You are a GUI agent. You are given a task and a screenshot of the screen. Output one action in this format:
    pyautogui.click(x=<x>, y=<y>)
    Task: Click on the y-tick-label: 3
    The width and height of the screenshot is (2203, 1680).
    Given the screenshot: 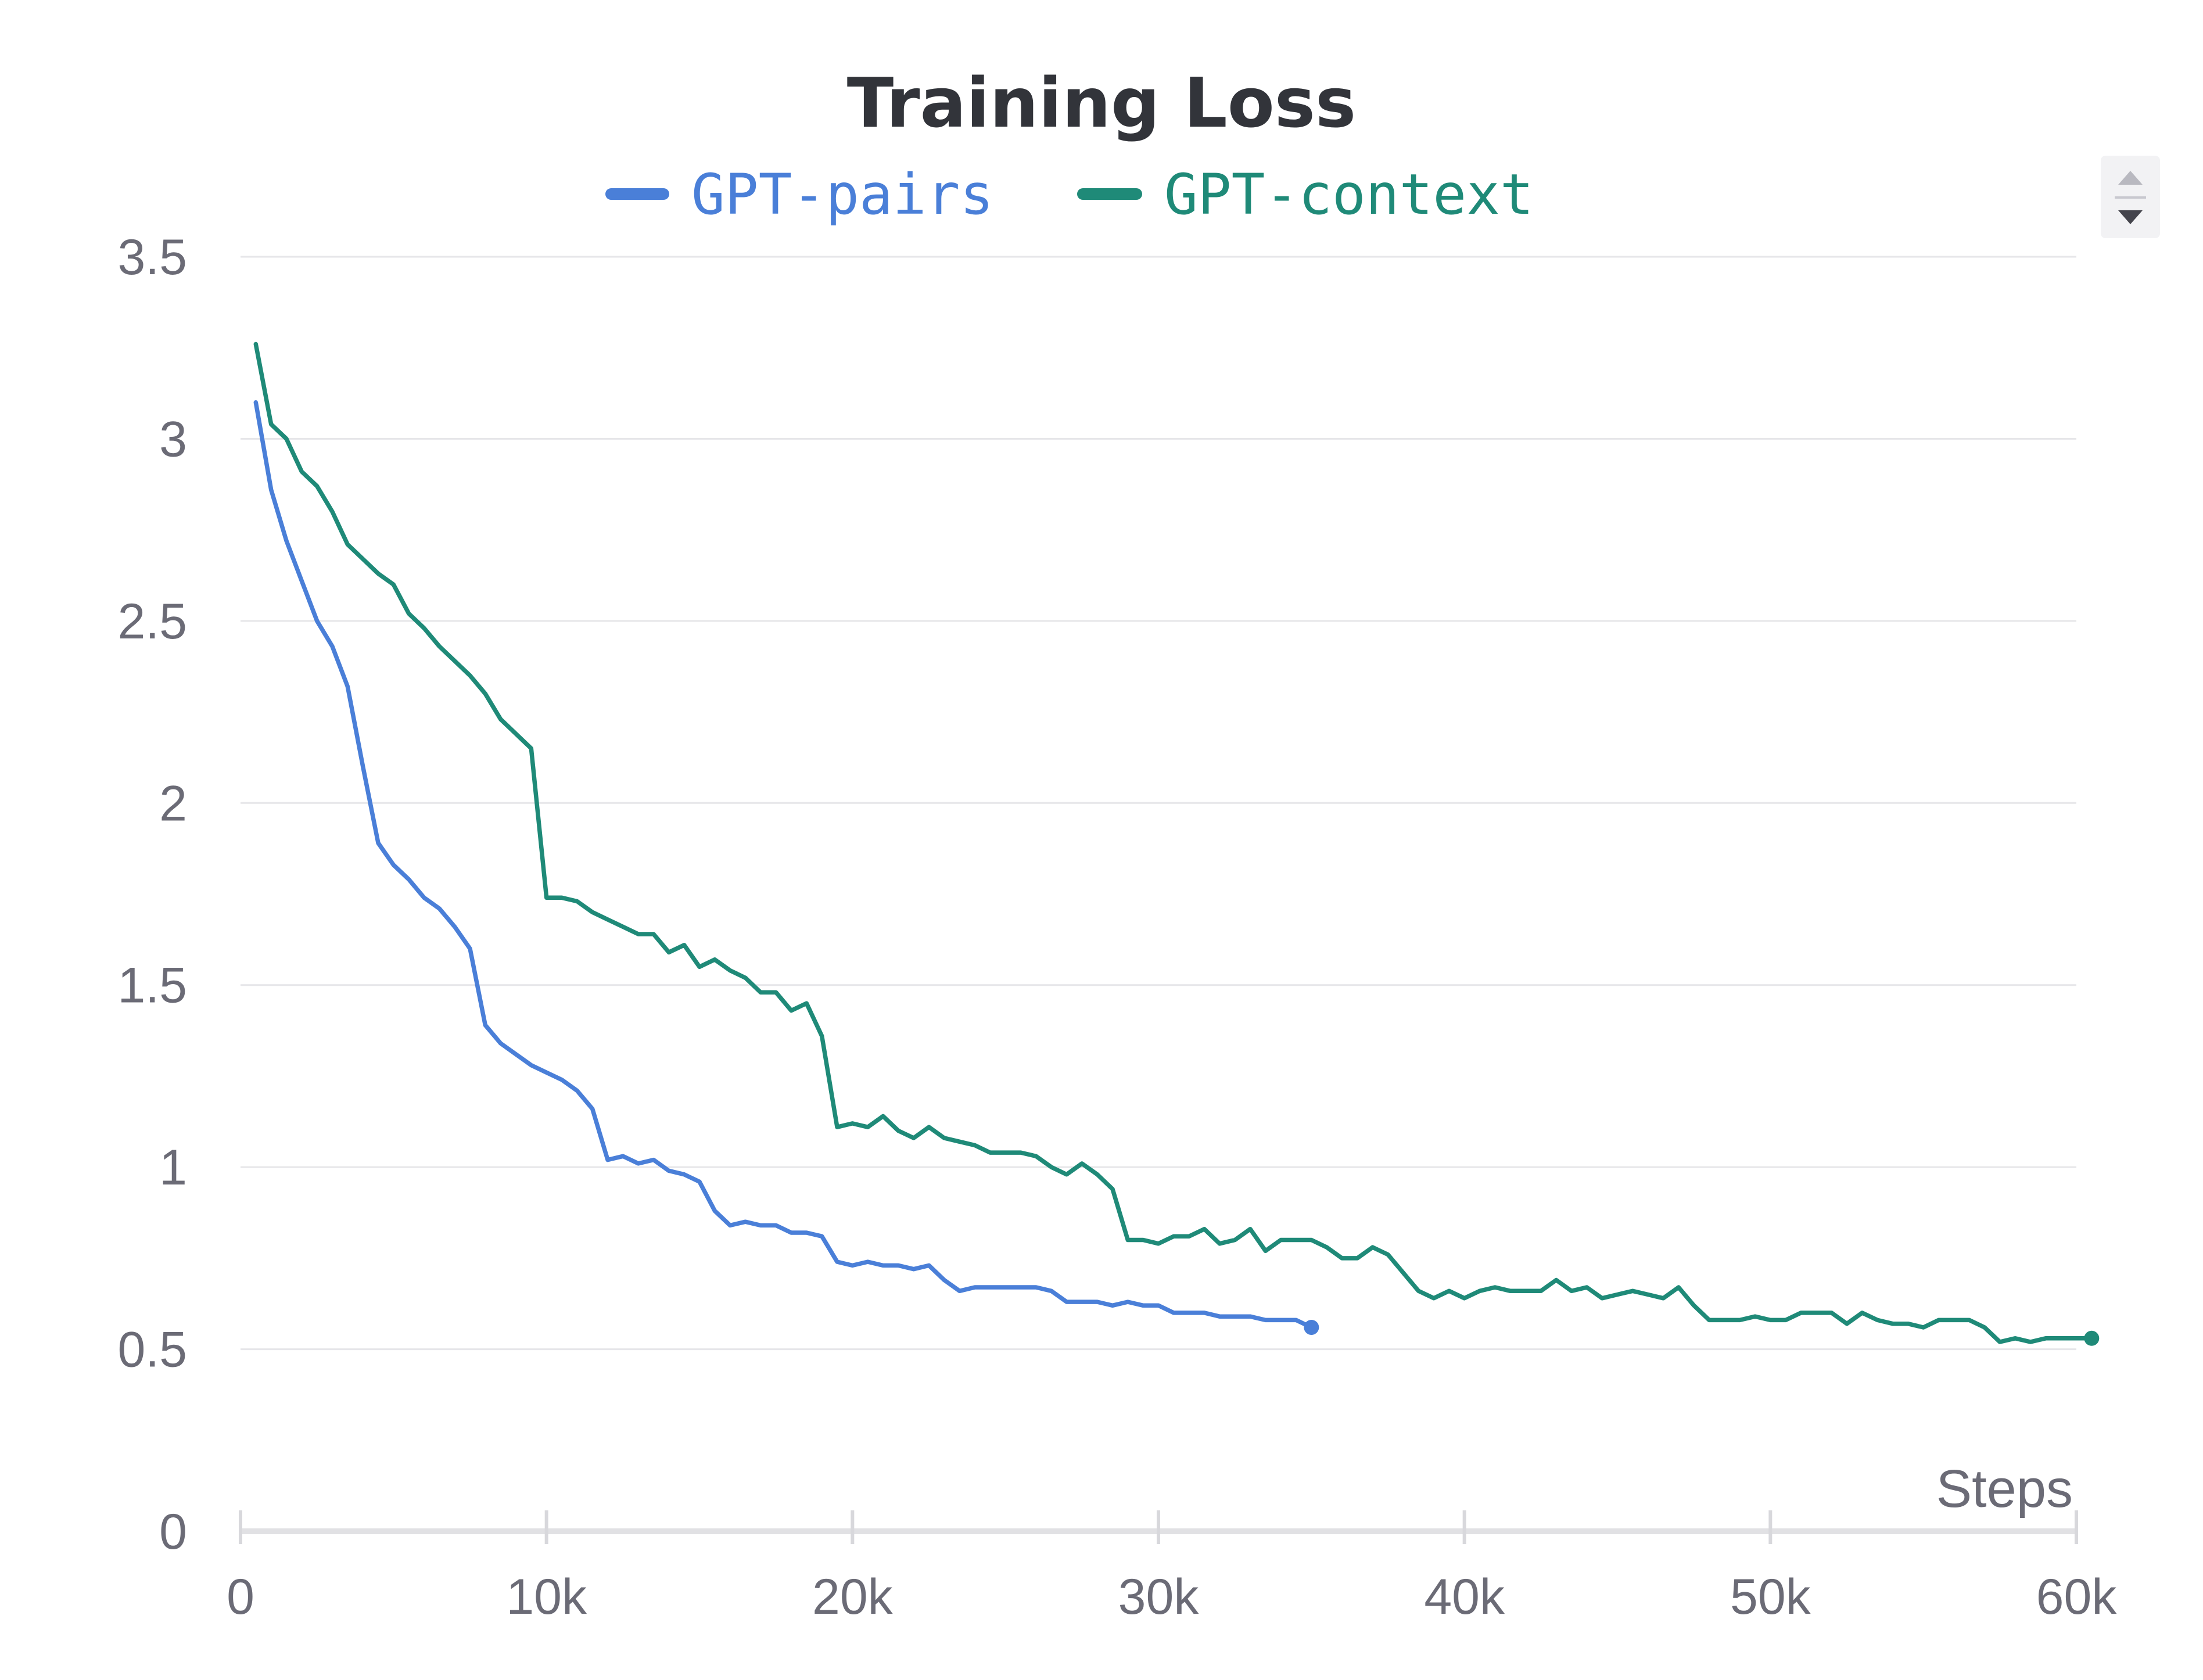 What is the action you would take?
    pyautogui.click(x=173, y=439)
    